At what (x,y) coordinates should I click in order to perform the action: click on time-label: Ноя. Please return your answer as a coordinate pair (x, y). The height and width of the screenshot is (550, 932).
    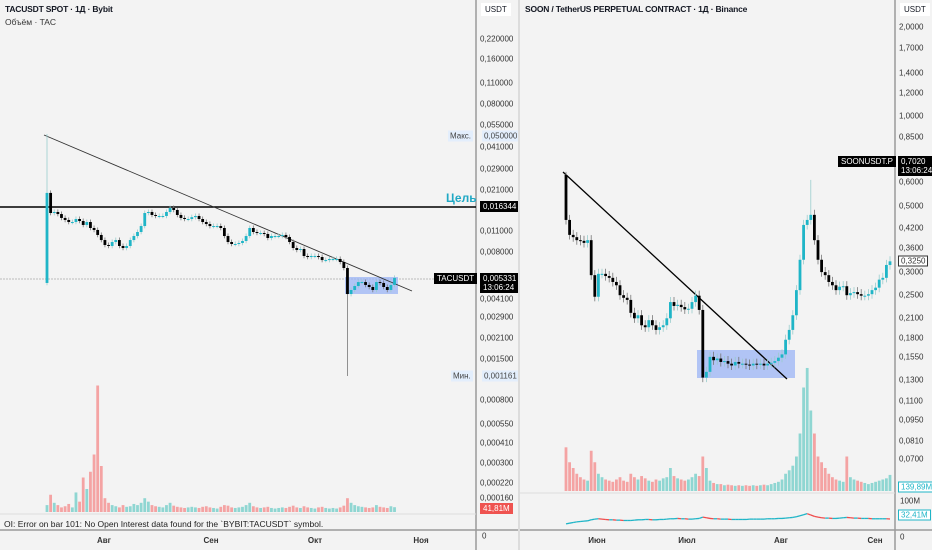
    Looking at the image, I should click on (421, 540).